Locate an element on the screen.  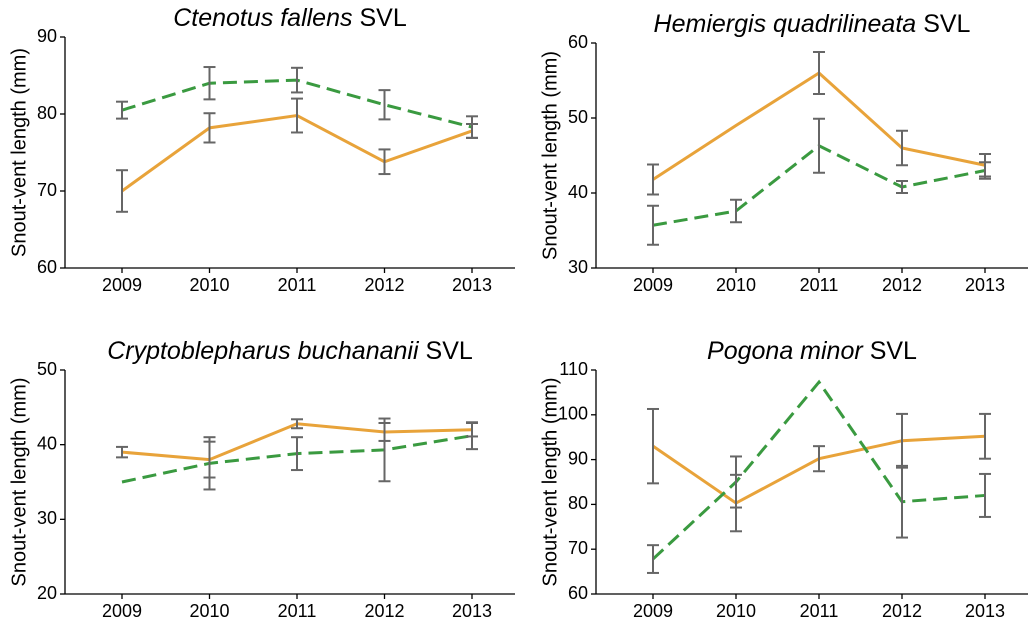
y-tick-label: 20 is located at coordinates (47, 593).